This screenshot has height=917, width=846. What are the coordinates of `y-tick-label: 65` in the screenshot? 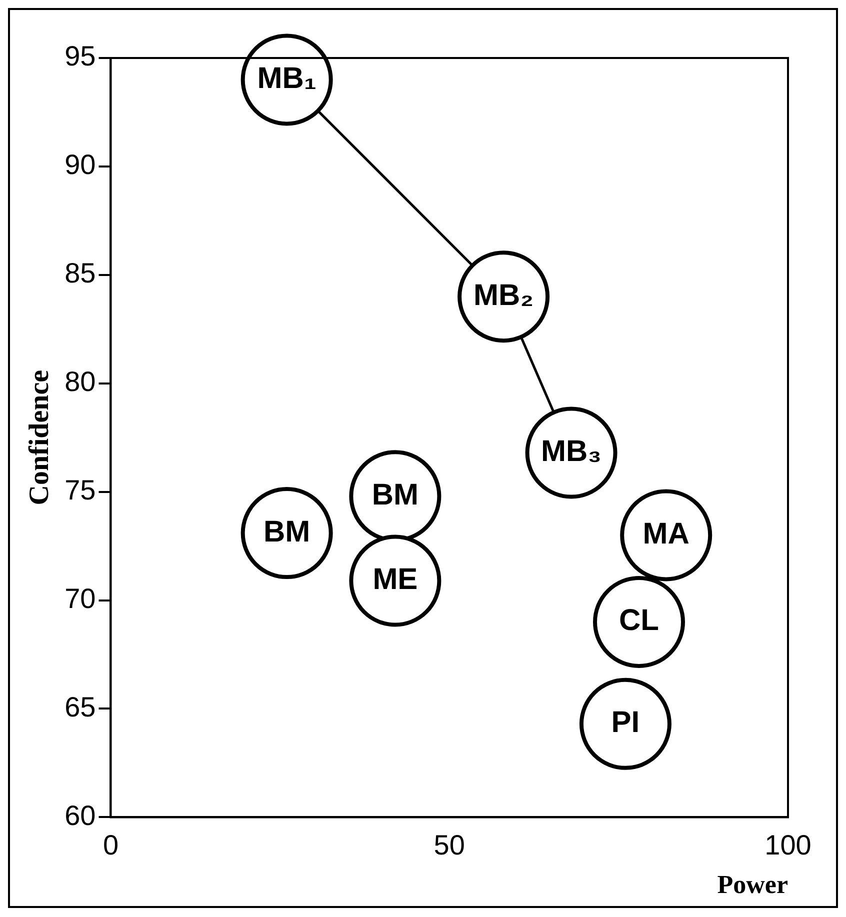 It's located at (80, 706).